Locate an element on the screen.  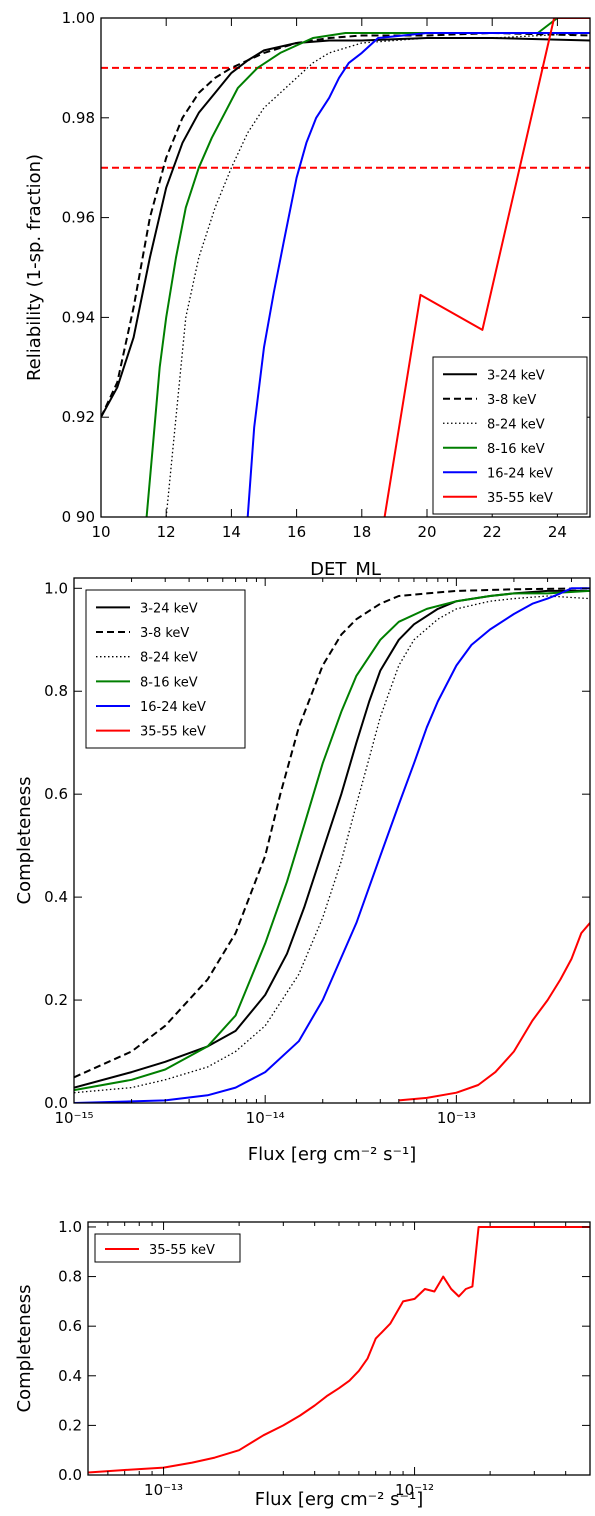
x-tick-label: 18 is located at coordinates (361, 532).